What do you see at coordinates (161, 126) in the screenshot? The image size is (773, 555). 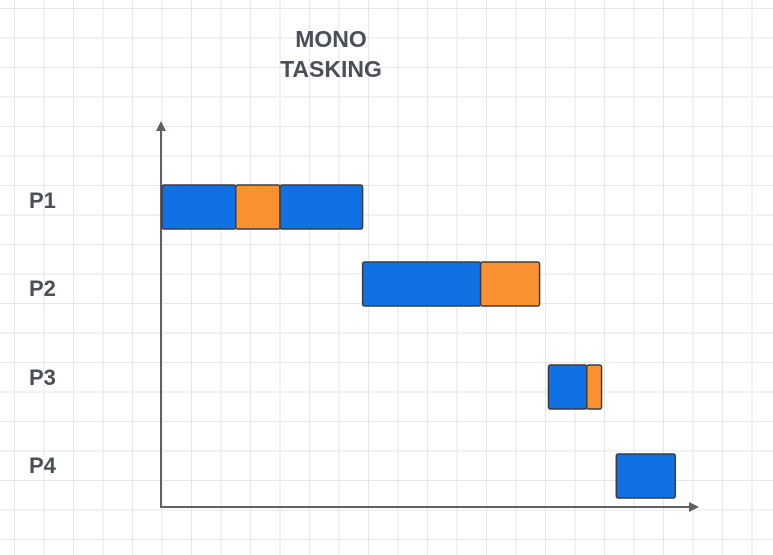 I see `y-axis-arrowhead` at bounding box center [161, 126].